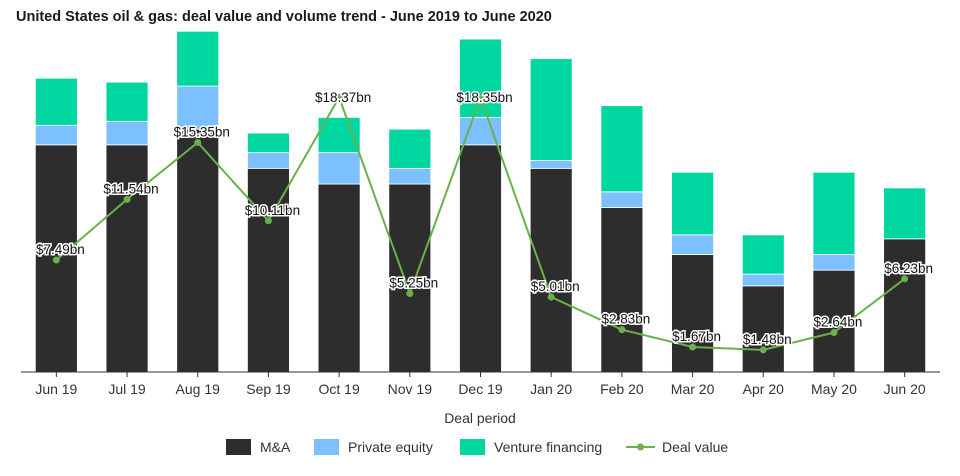 This screenshot has width=960, height=476. What do you see at coordinates (640, 447) in the screenshot?
I see `legend-line-marker` at bounding box center [640, 447].